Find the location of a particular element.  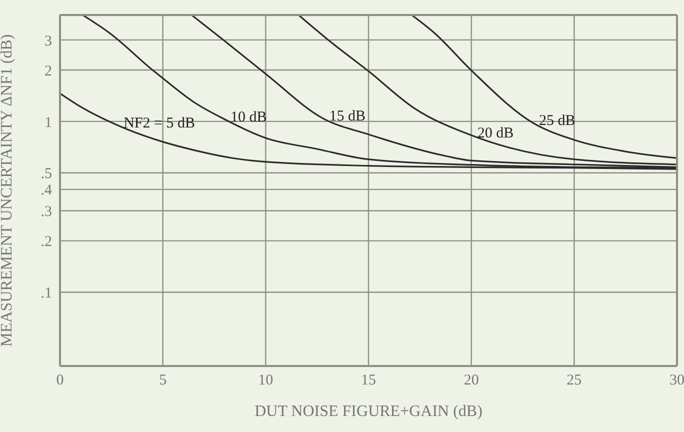

x-tick-label: 15 is located at coordinates (368, 380).